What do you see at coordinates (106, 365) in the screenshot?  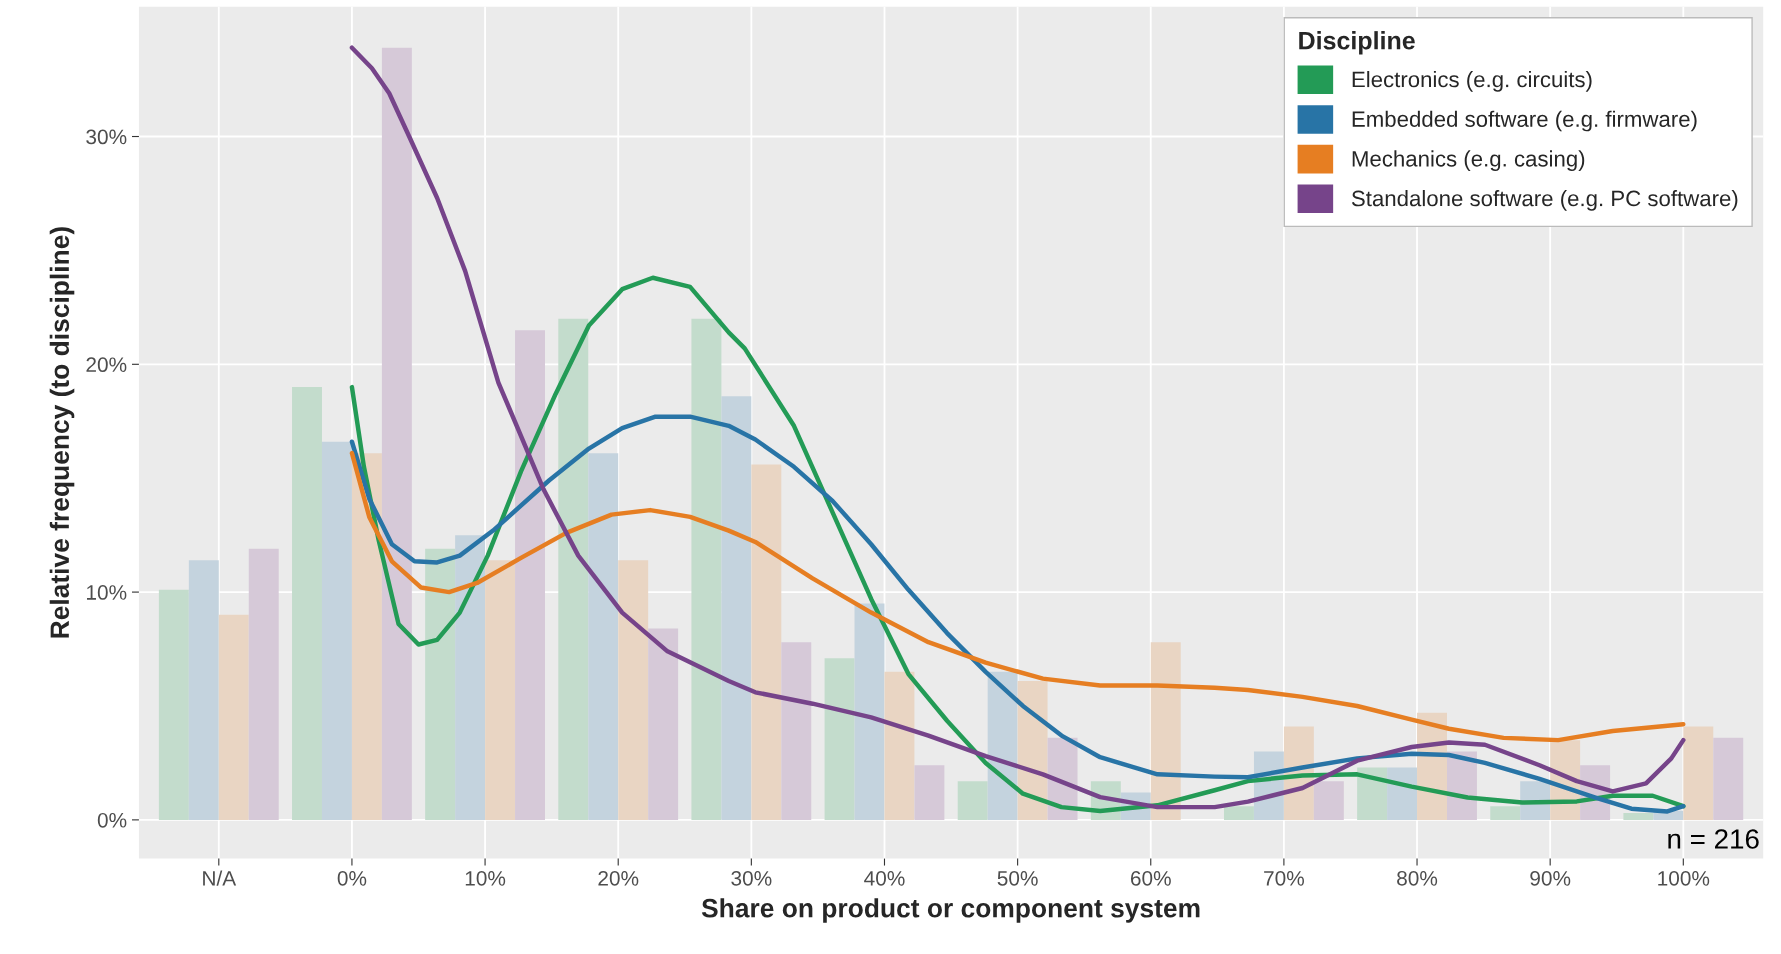 I see `y-tick-label: 20%` at bounding box center [106, 365].